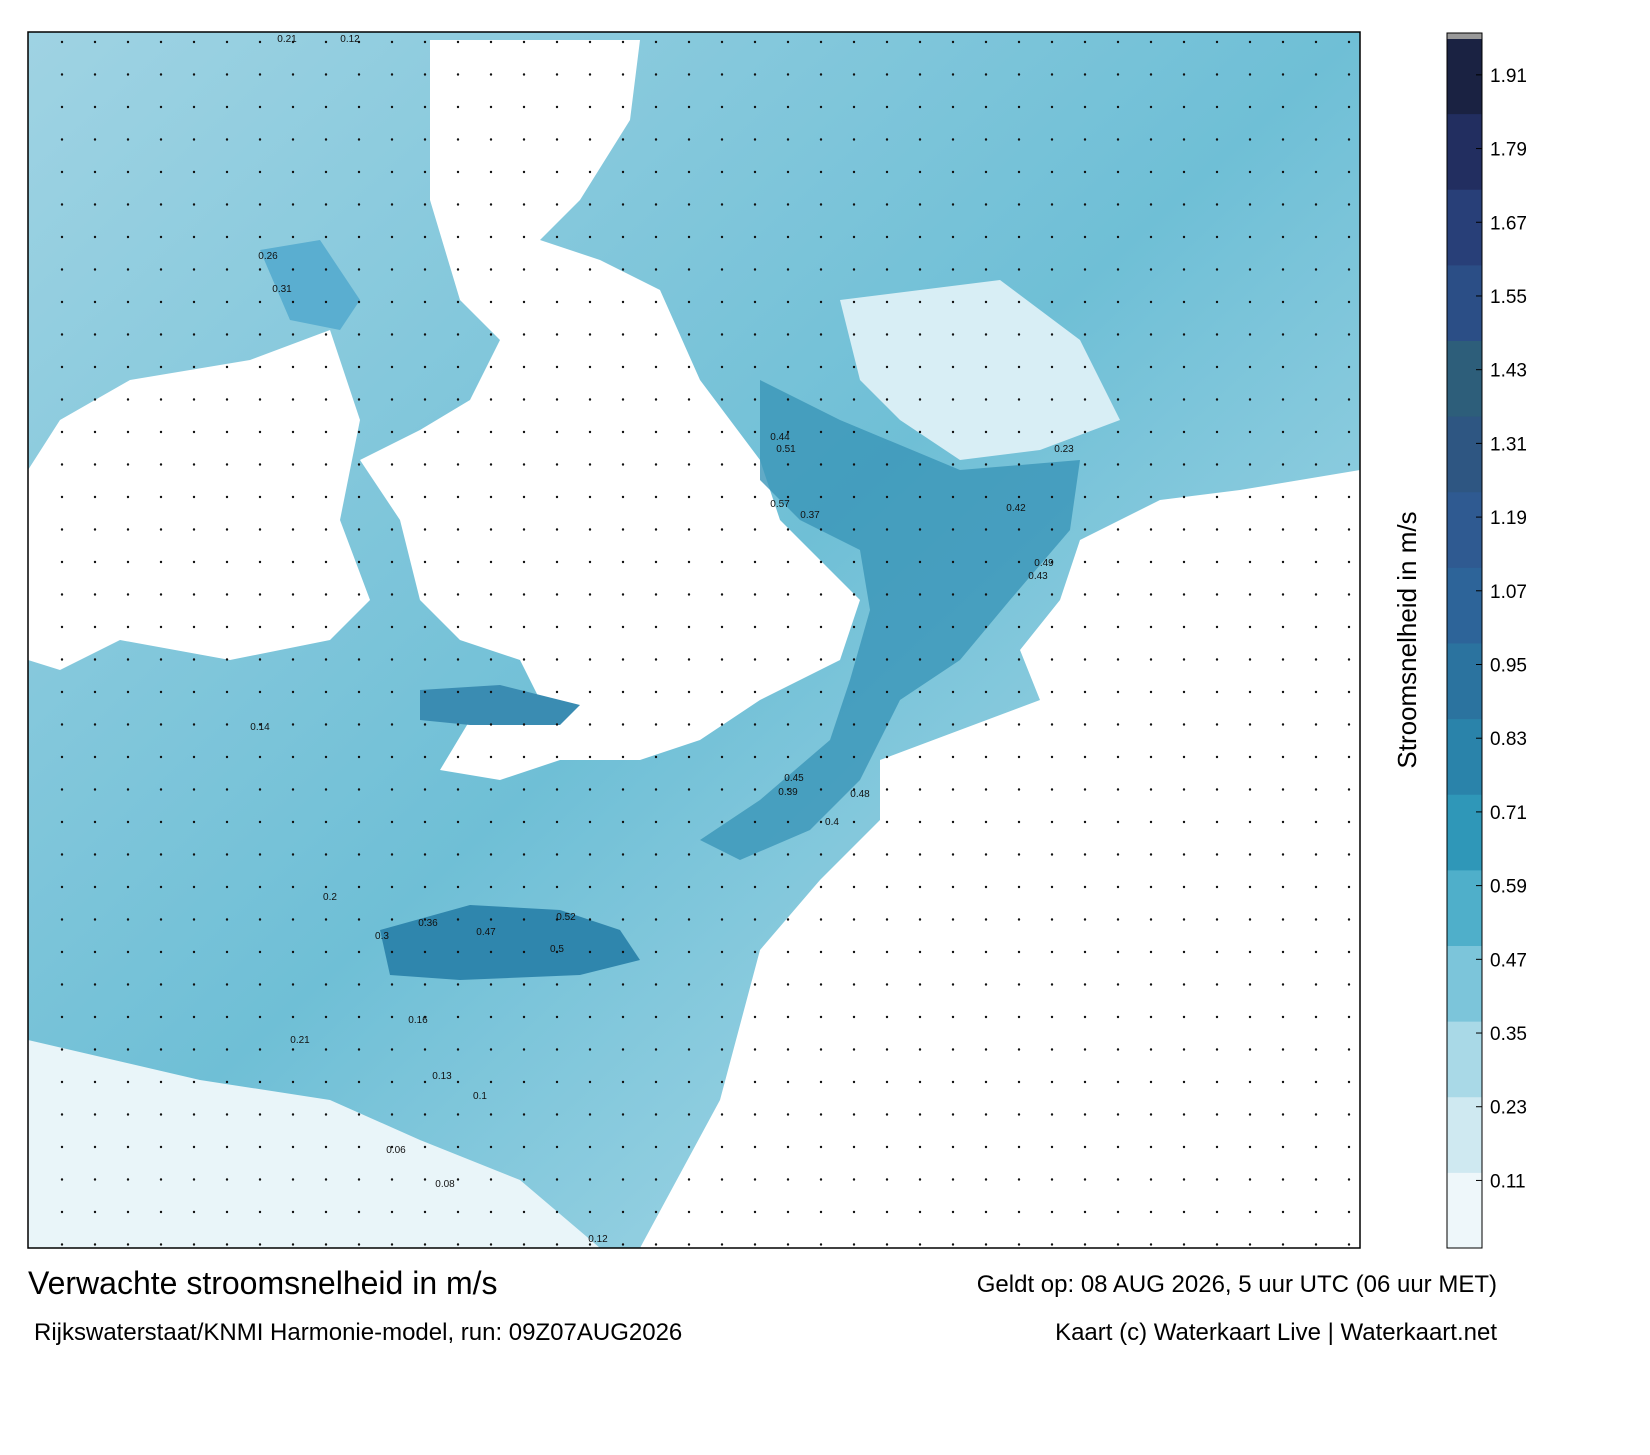 This screenshot has width=1650, height=1455. Describe the element at coordinates (1508, 592) in the screenshot. I see `colorbar-tick-label: 1.07` at that location.